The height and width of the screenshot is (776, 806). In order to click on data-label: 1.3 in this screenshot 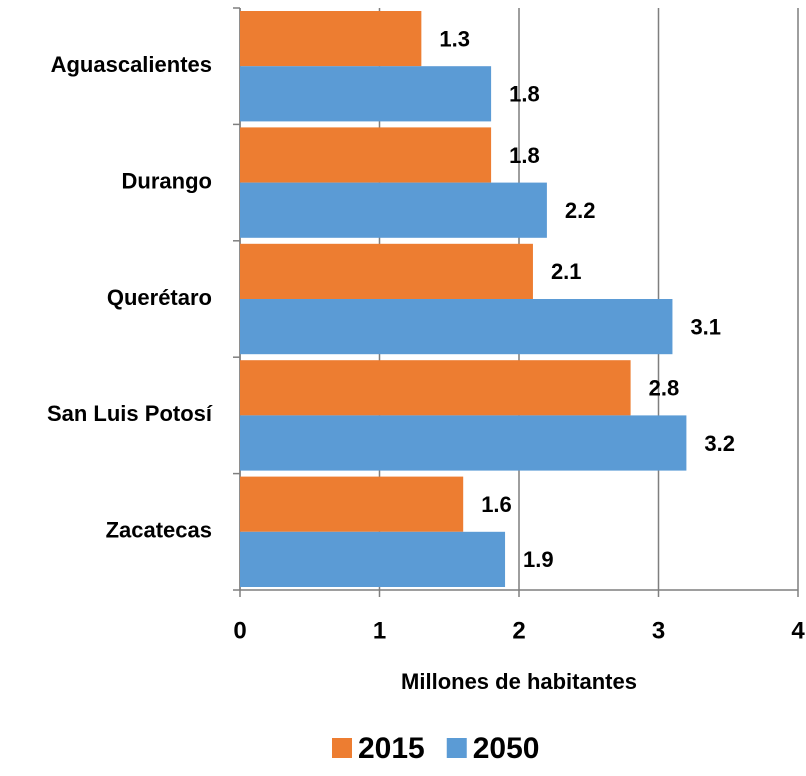, I will do `click(454, 38)`.